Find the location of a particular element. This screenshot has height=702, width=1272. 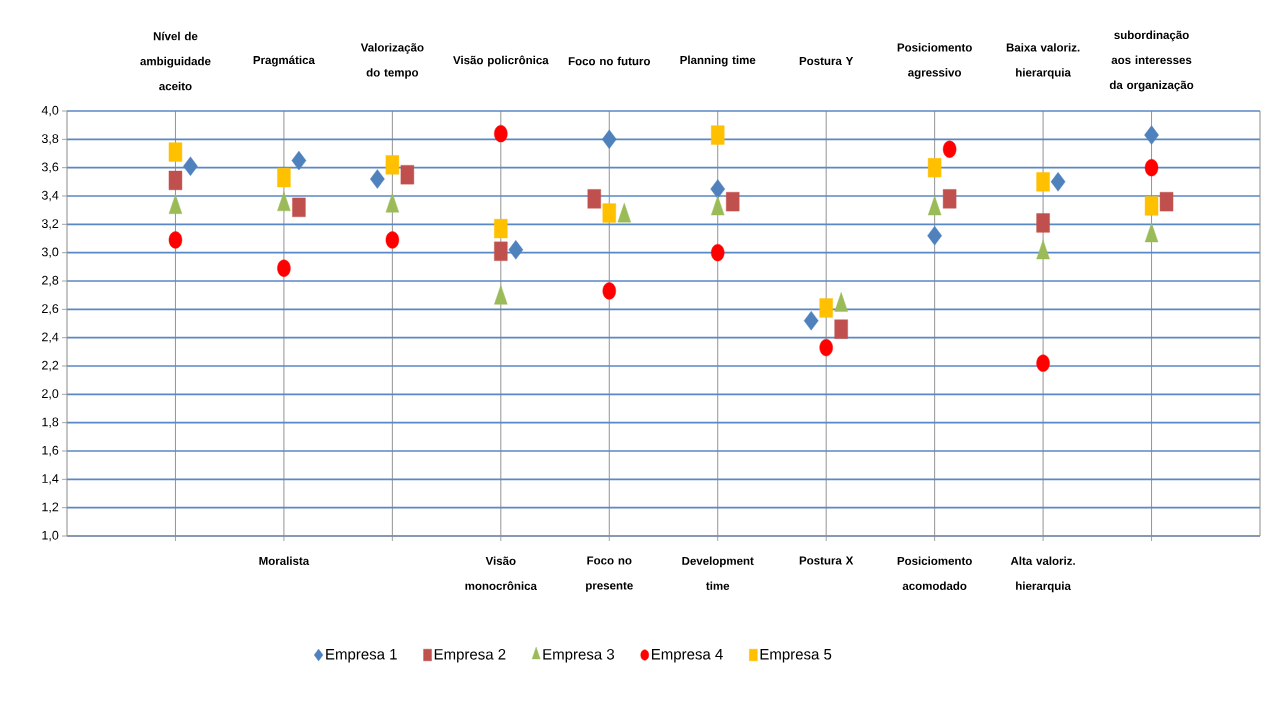

y-tick-label: 3,0 is located at coordinates (50, 252).